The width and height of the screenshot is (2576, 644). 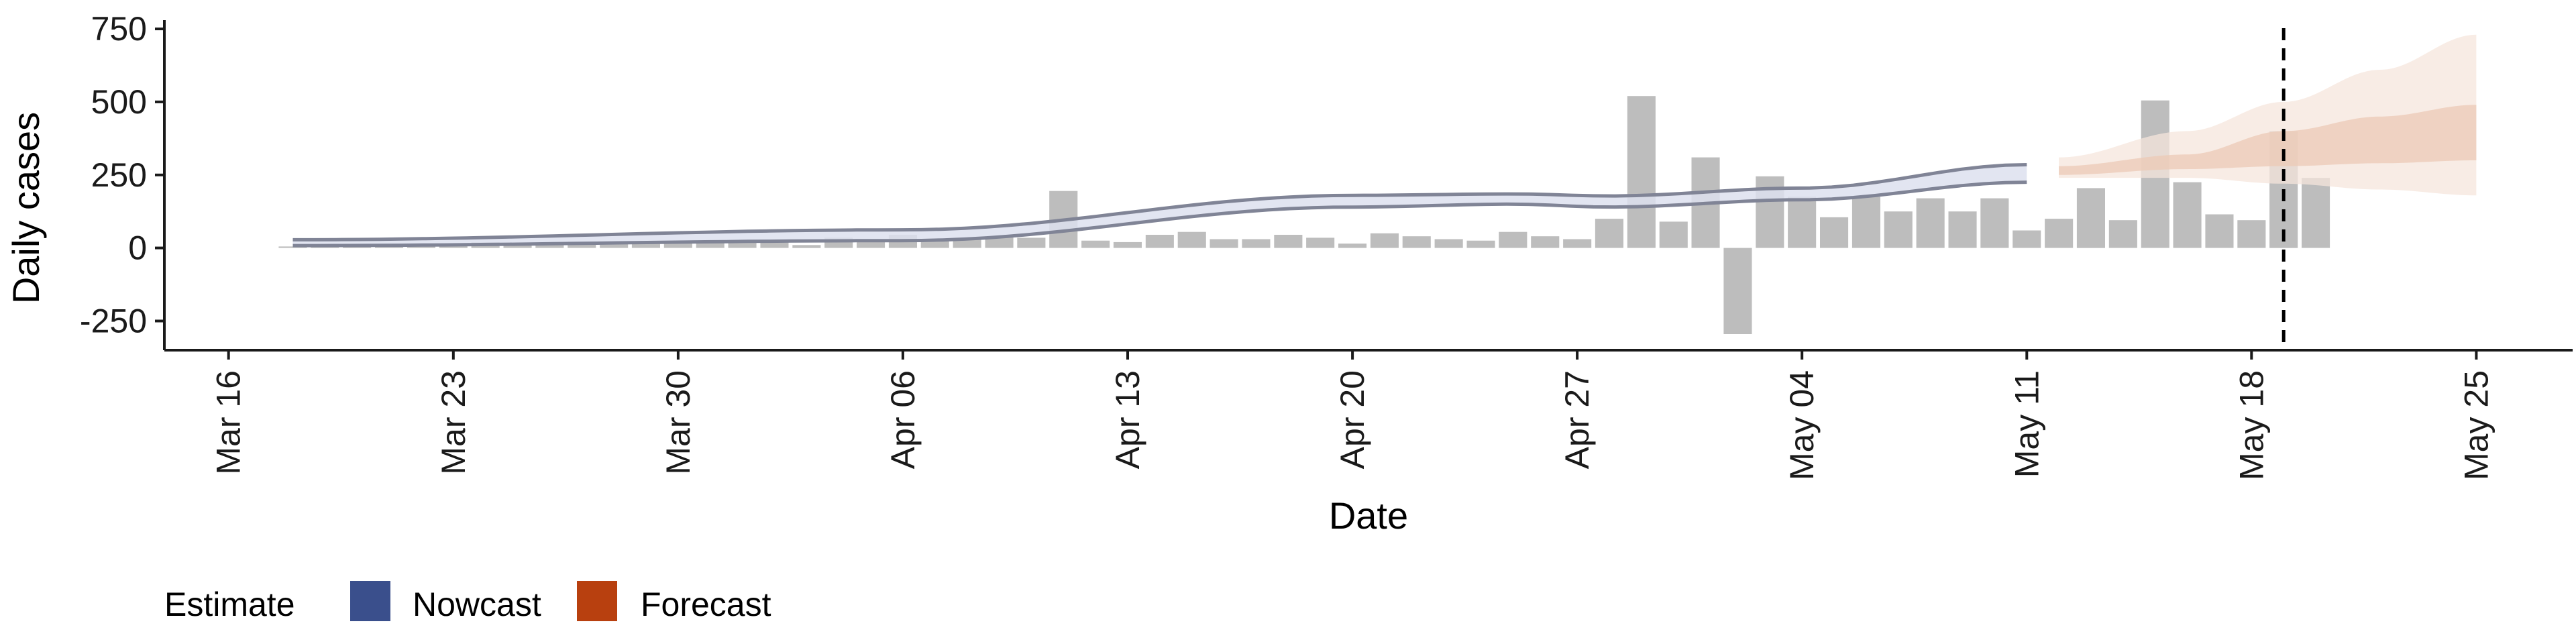 I want to click on x-tick-label: Mar 16, so click(x=229, y=422).